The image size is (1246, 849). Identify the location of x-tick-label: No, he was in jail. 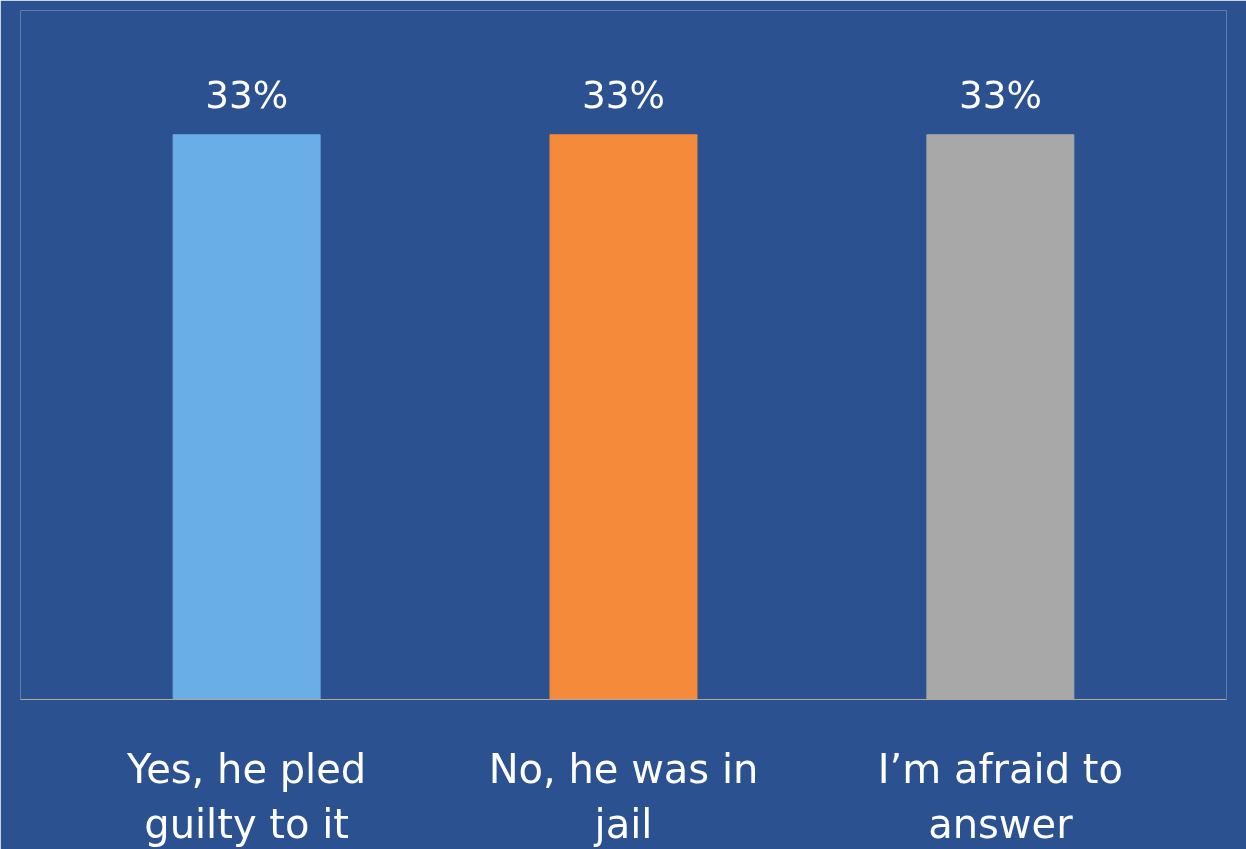
(623, 796).